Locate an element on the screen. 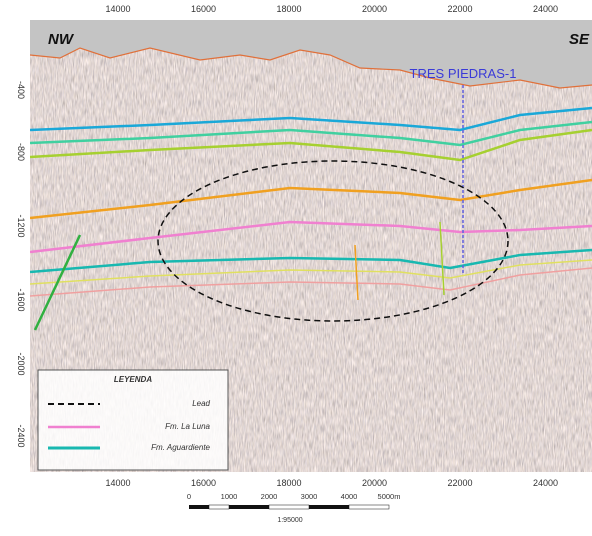  legend-item: Fm. Aguardiente is located at coordinates (180, 447).